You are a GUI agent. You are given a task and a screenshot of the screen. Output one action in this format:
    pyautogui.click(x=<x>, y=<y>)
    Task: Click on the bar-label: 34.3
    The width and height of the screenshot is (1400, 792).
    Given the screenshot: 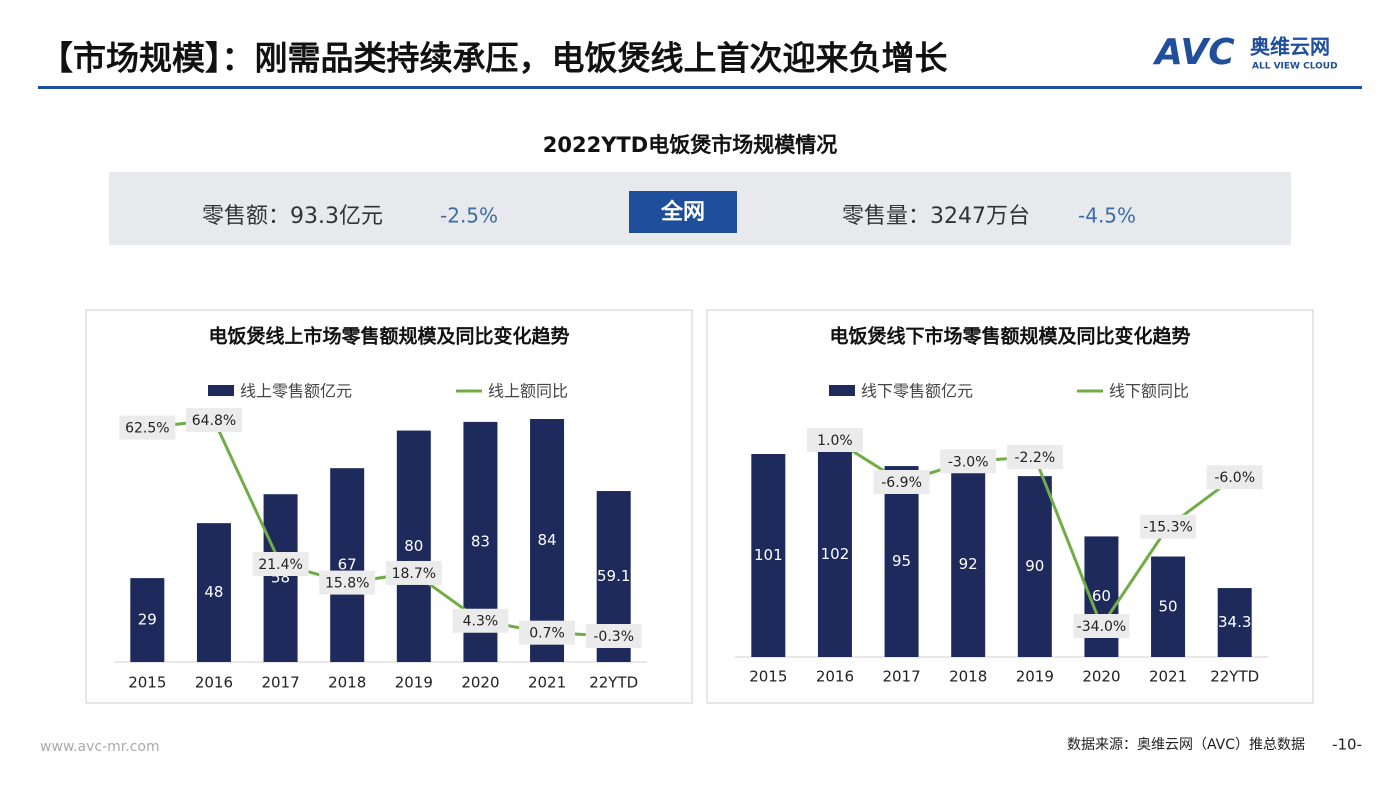 What is the action you would take?
    pyautogui.click(x=1234, y=622)
    